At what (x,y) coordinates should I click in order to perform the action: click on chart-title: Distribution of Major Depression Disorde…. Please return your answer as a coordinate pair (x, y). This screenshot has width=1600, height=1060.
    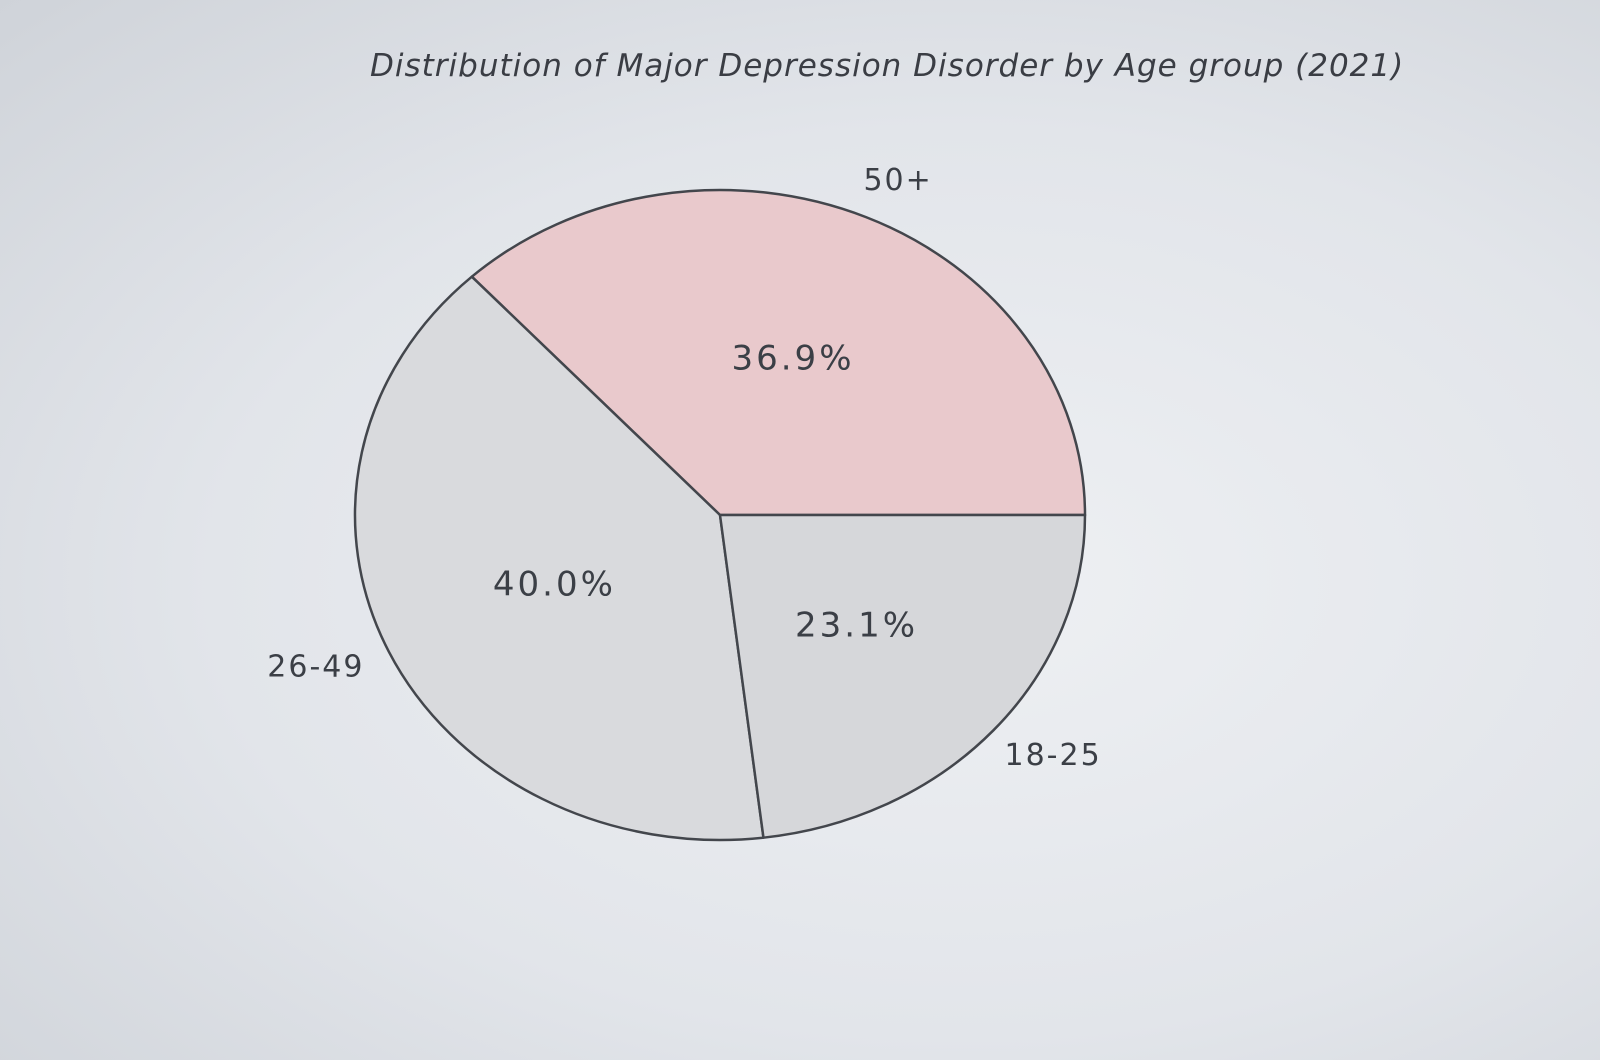
    Looking at the image, I should click on (887, 66).